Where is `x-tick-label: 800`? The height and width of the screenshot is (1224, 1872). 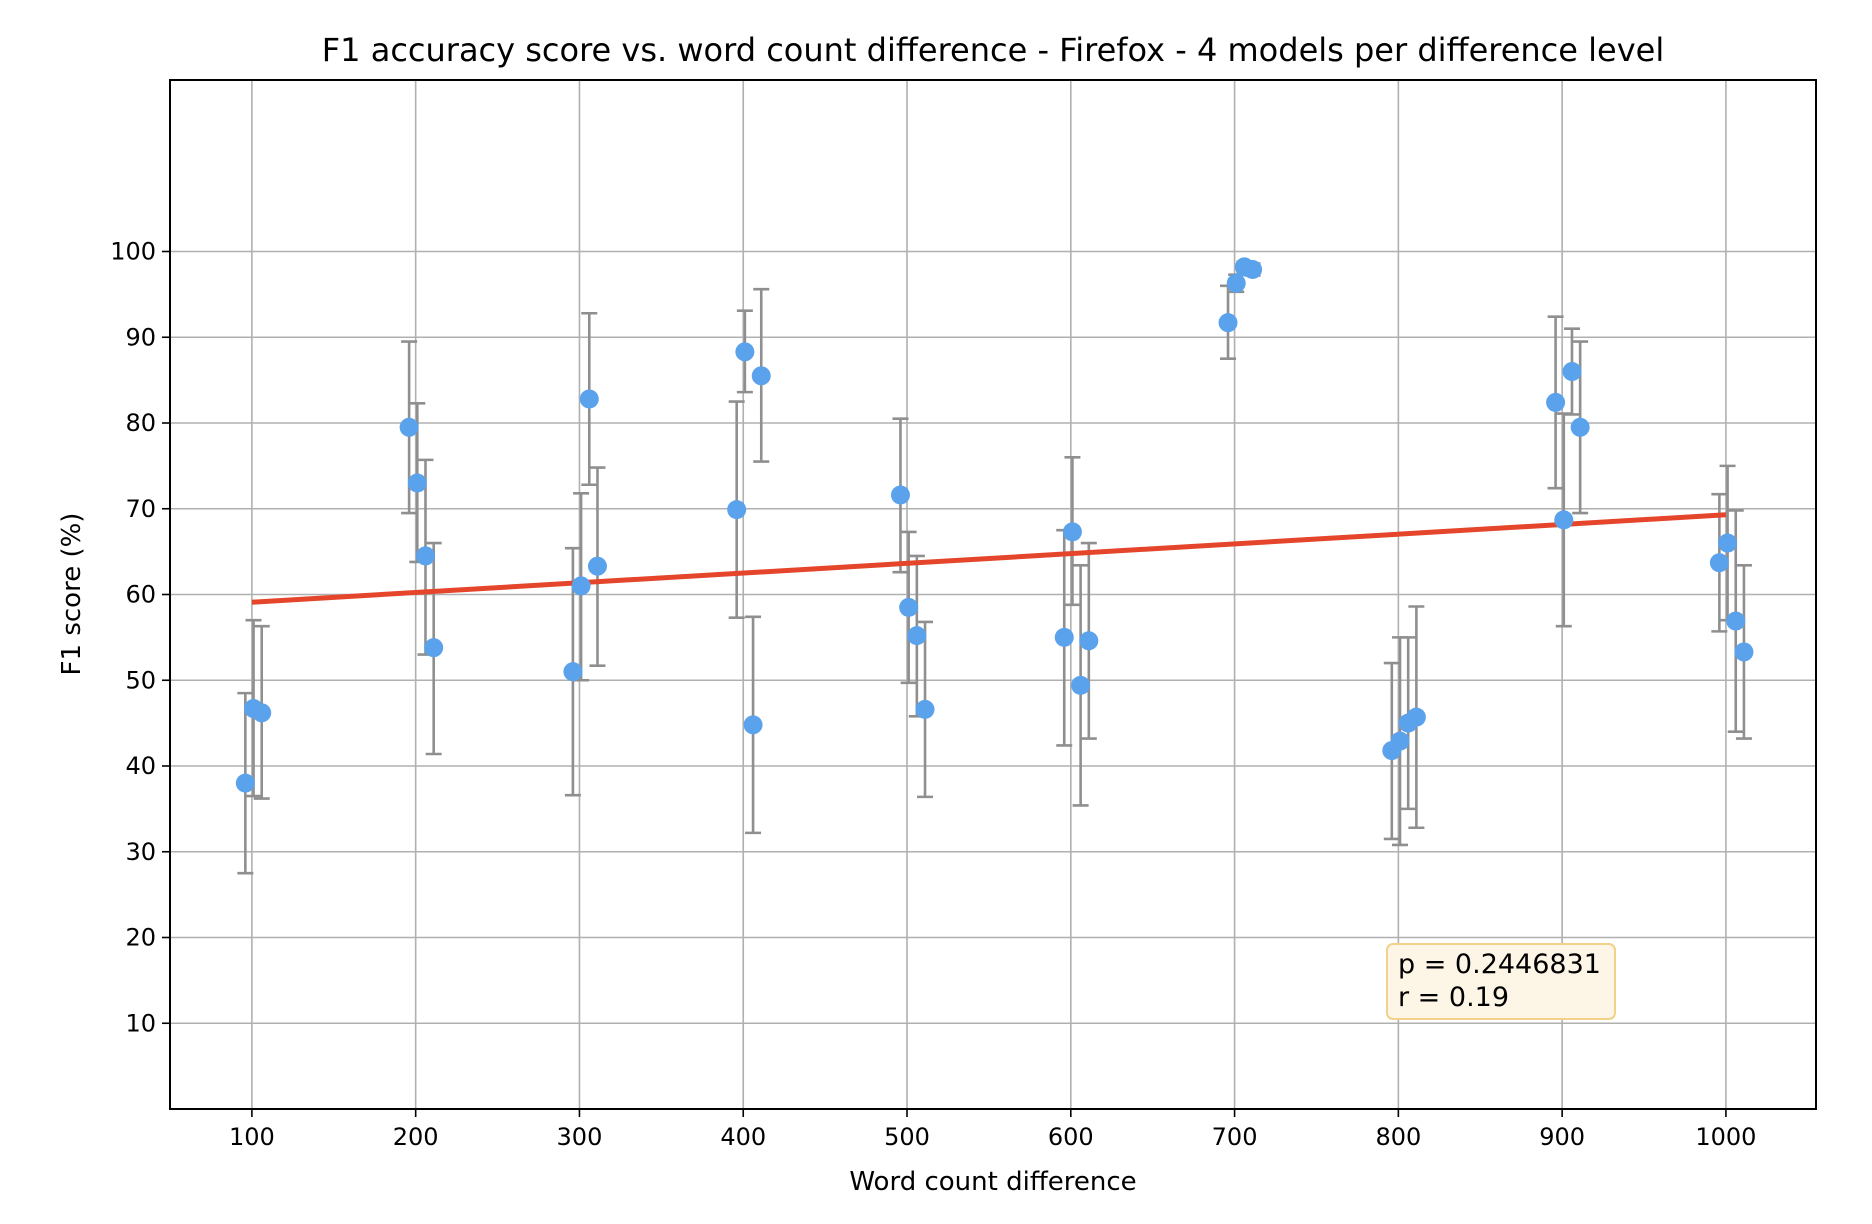
x-tick-label: 800 is located at coordinates (1398, 1137).